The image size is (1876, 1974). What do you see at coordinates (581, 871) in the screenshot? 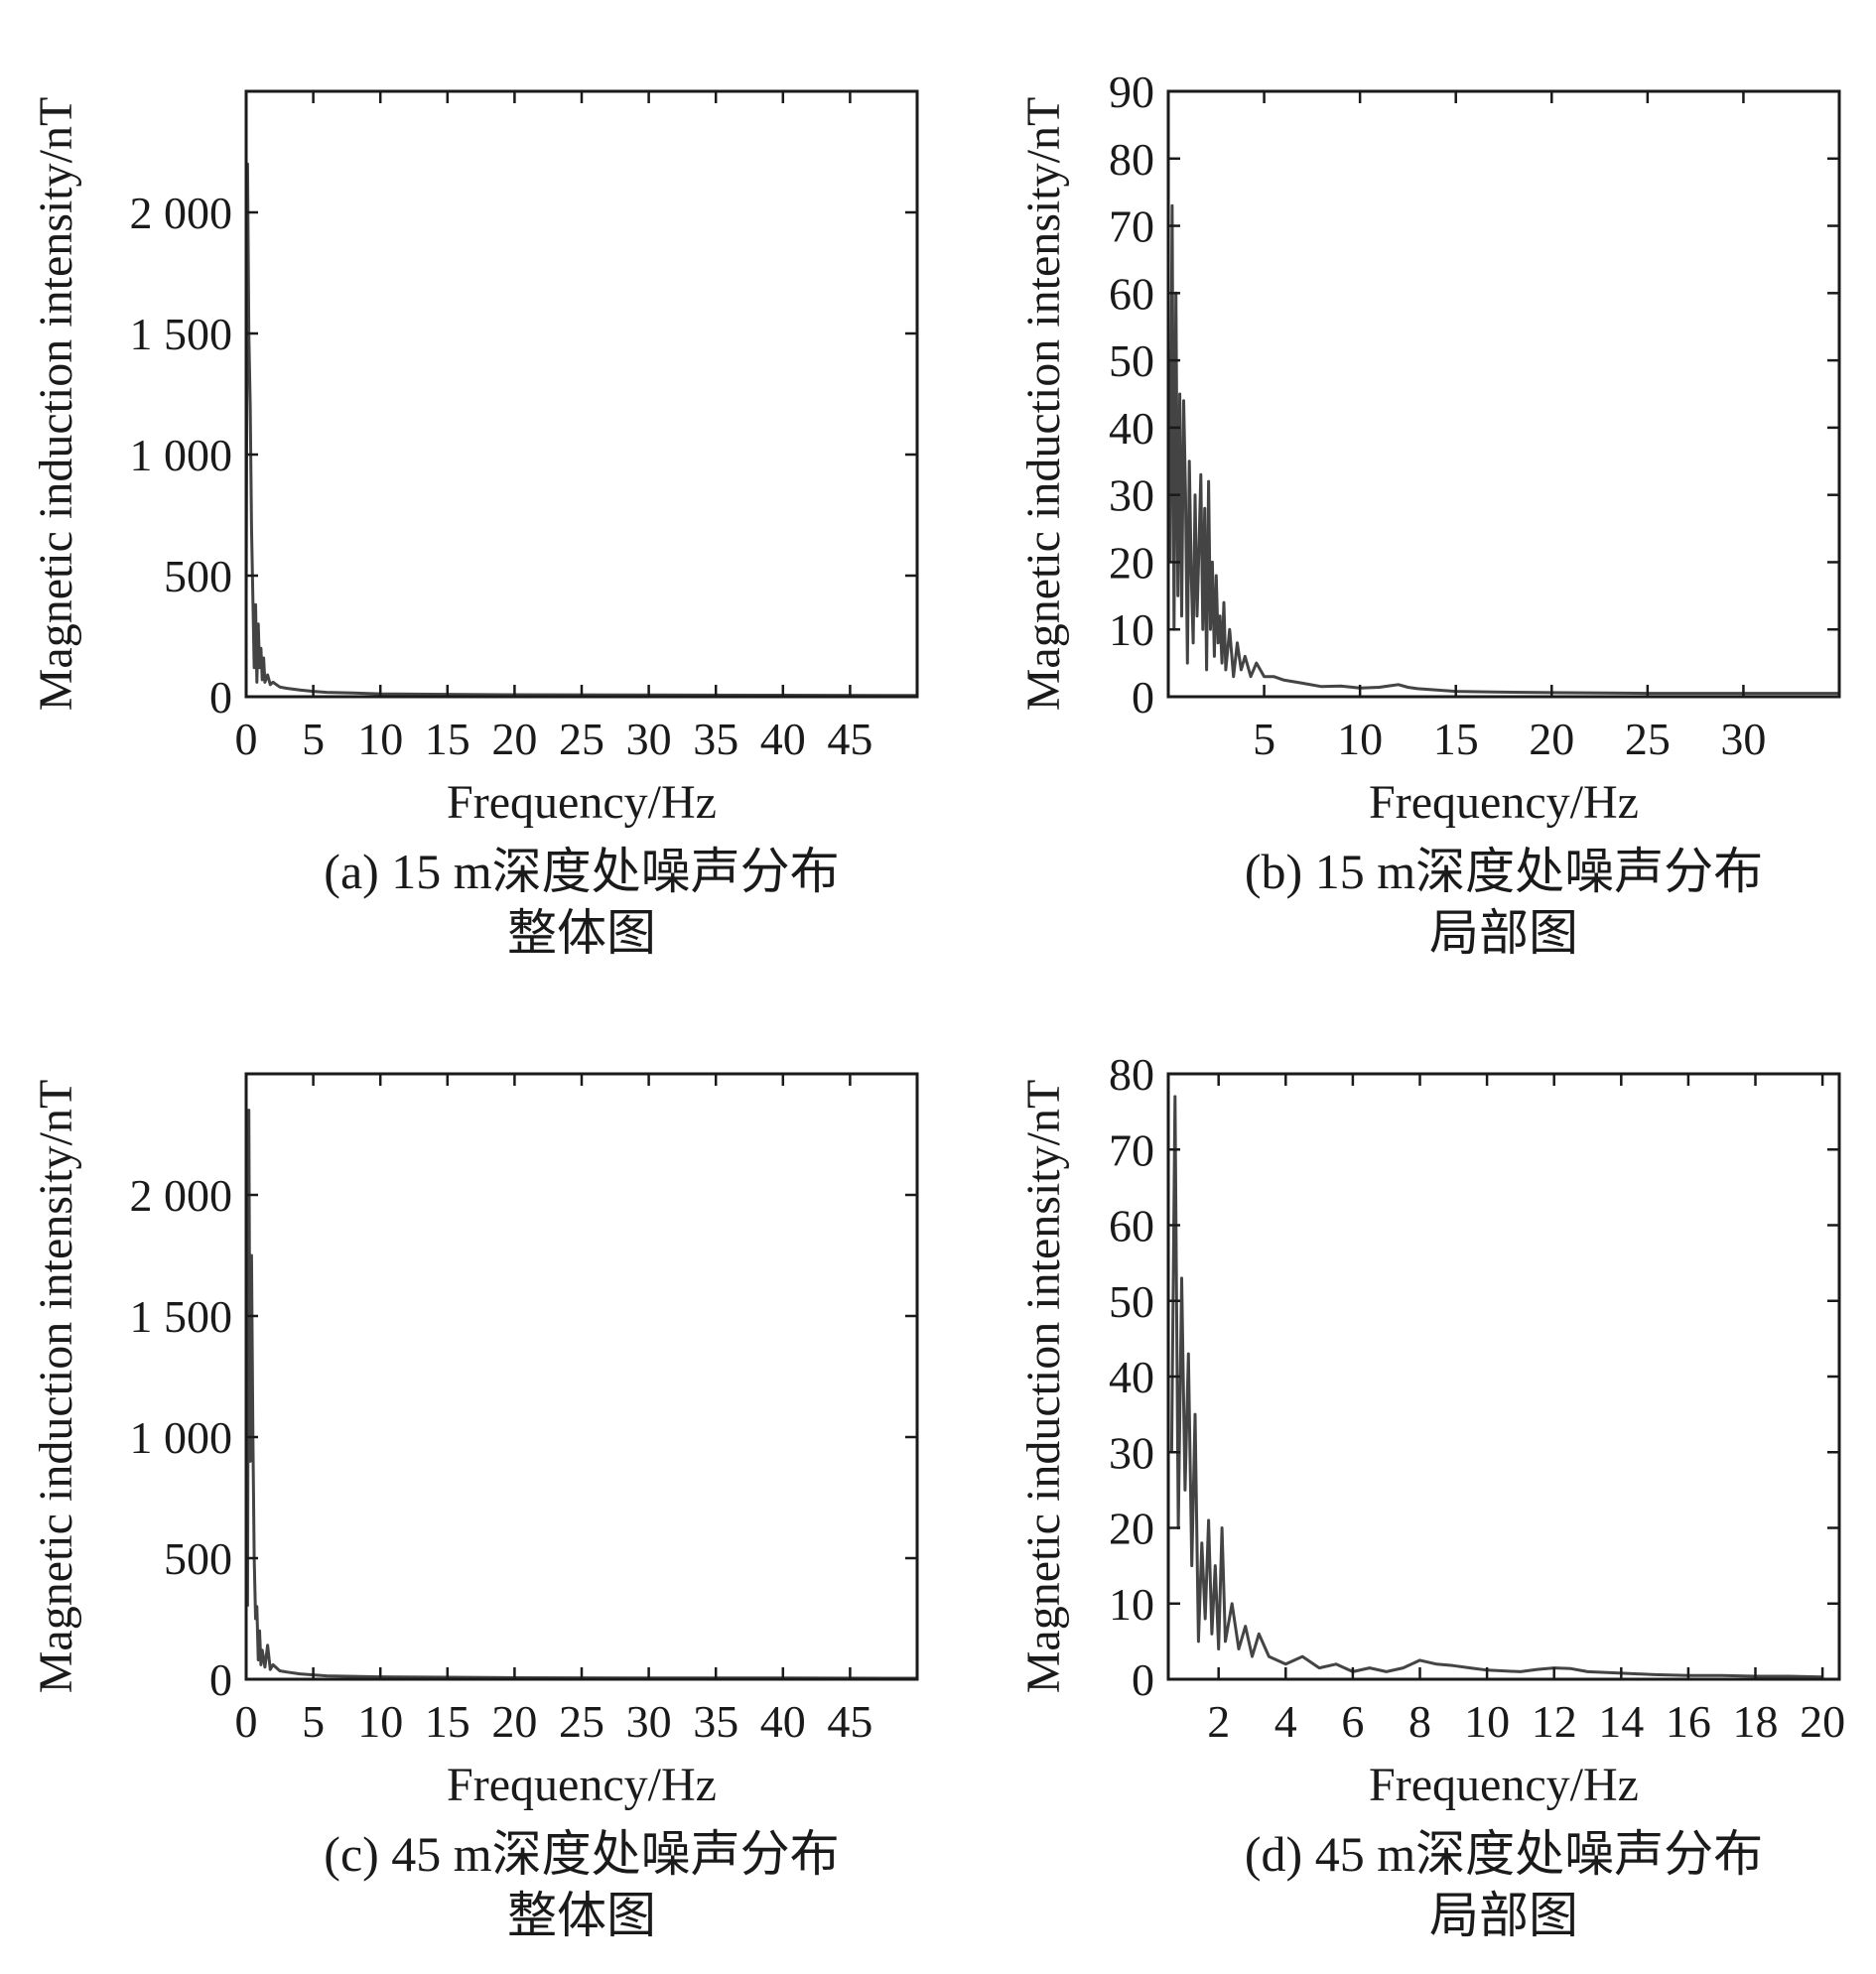
I see `chart-caption-line: (a) 15 m深度处噪声分布` at bounding box center [581, 871].